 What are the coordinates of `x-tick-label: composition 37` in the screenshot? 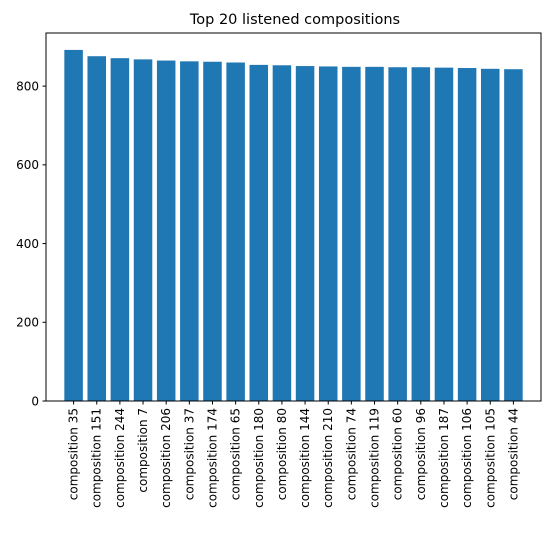 It's located at (189, 454).